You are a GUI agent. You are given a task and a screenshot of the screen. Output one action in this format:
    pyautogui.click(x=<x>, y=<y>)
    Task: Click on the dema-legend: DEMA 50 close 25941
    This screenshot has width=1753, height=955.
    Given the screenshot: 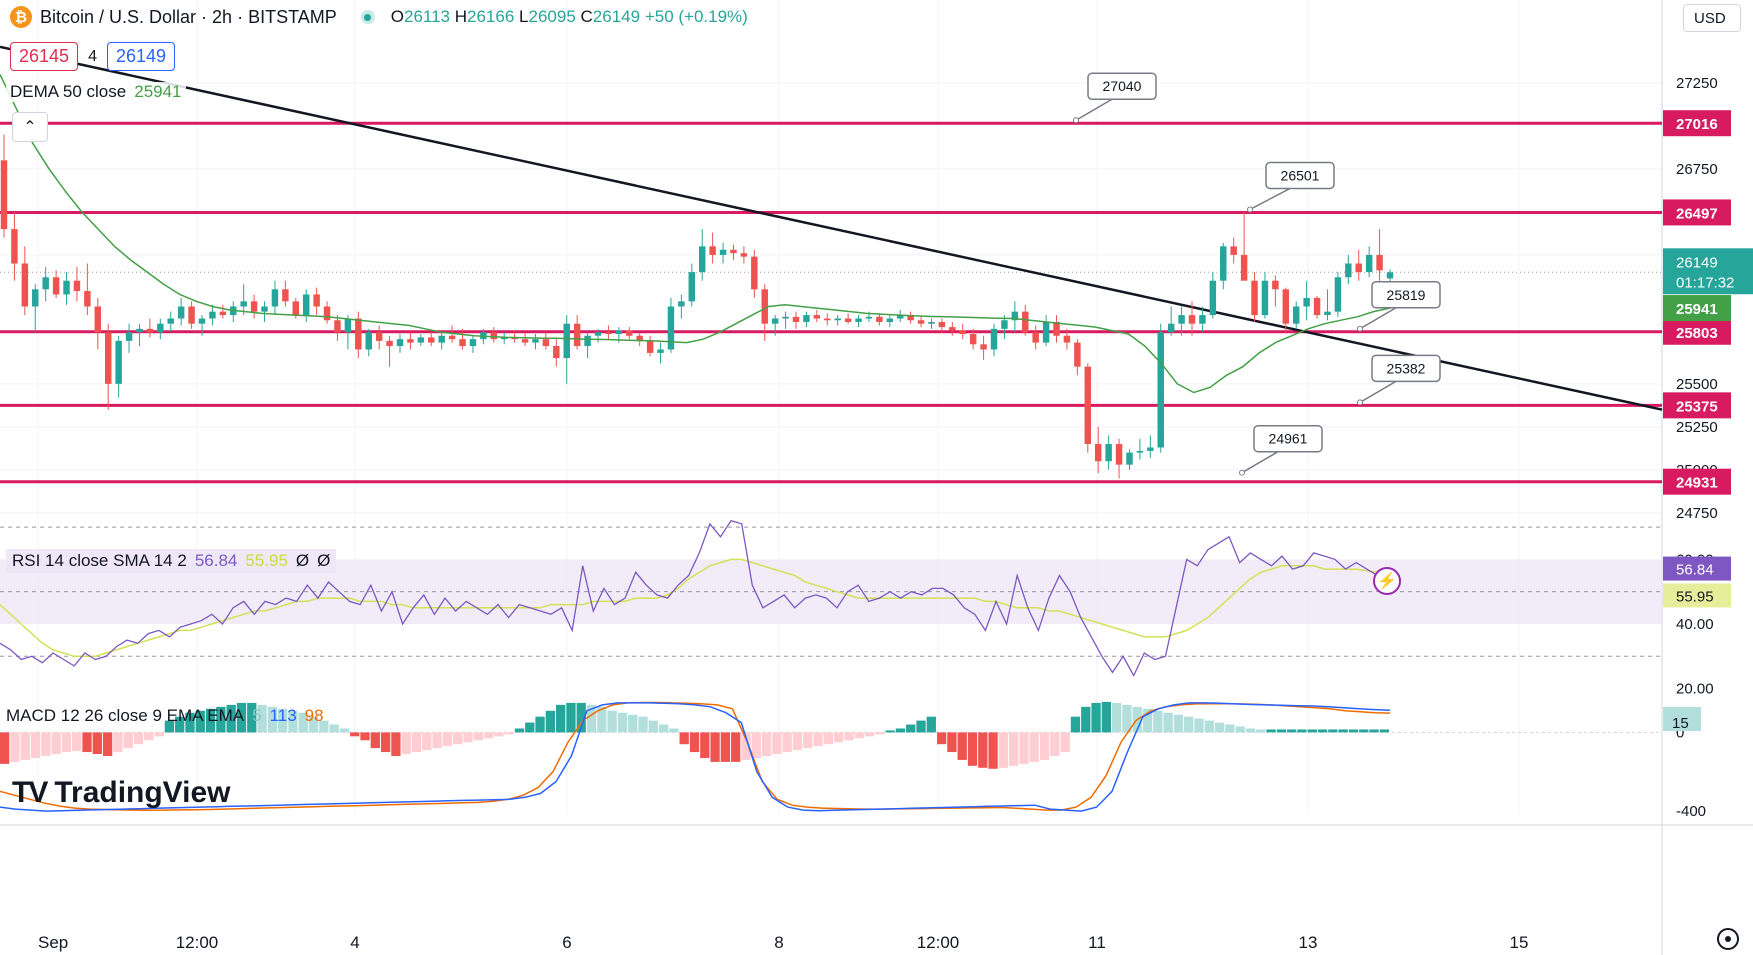 What is the action you would take?
    pyautogui.click(x=96, y=92)
    